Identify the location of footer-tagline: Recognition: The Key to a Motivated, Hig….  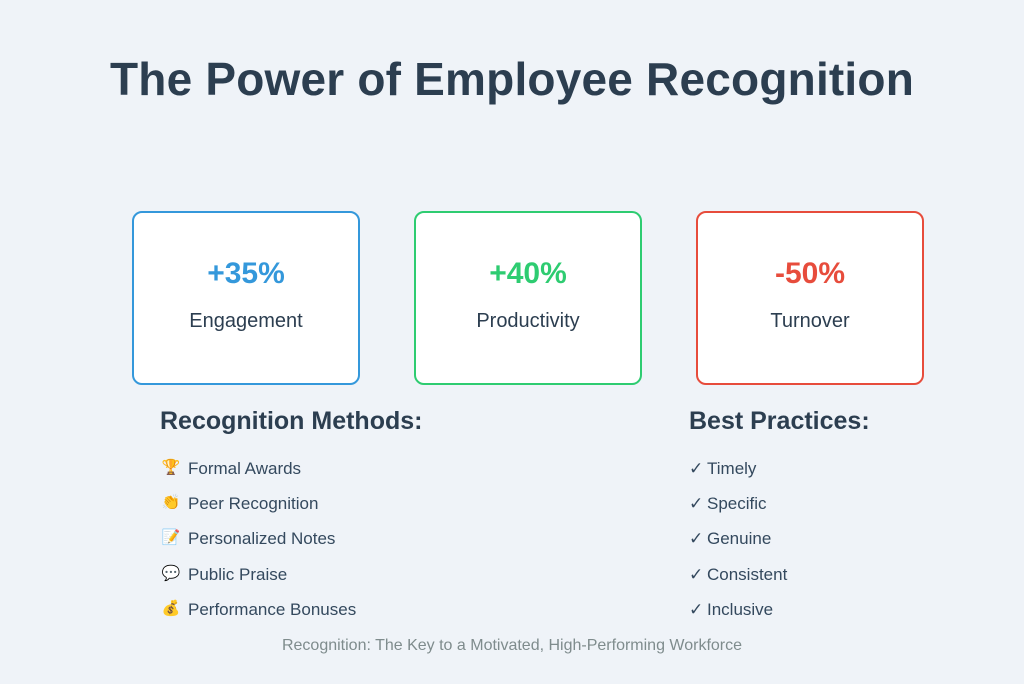
(512, 645).